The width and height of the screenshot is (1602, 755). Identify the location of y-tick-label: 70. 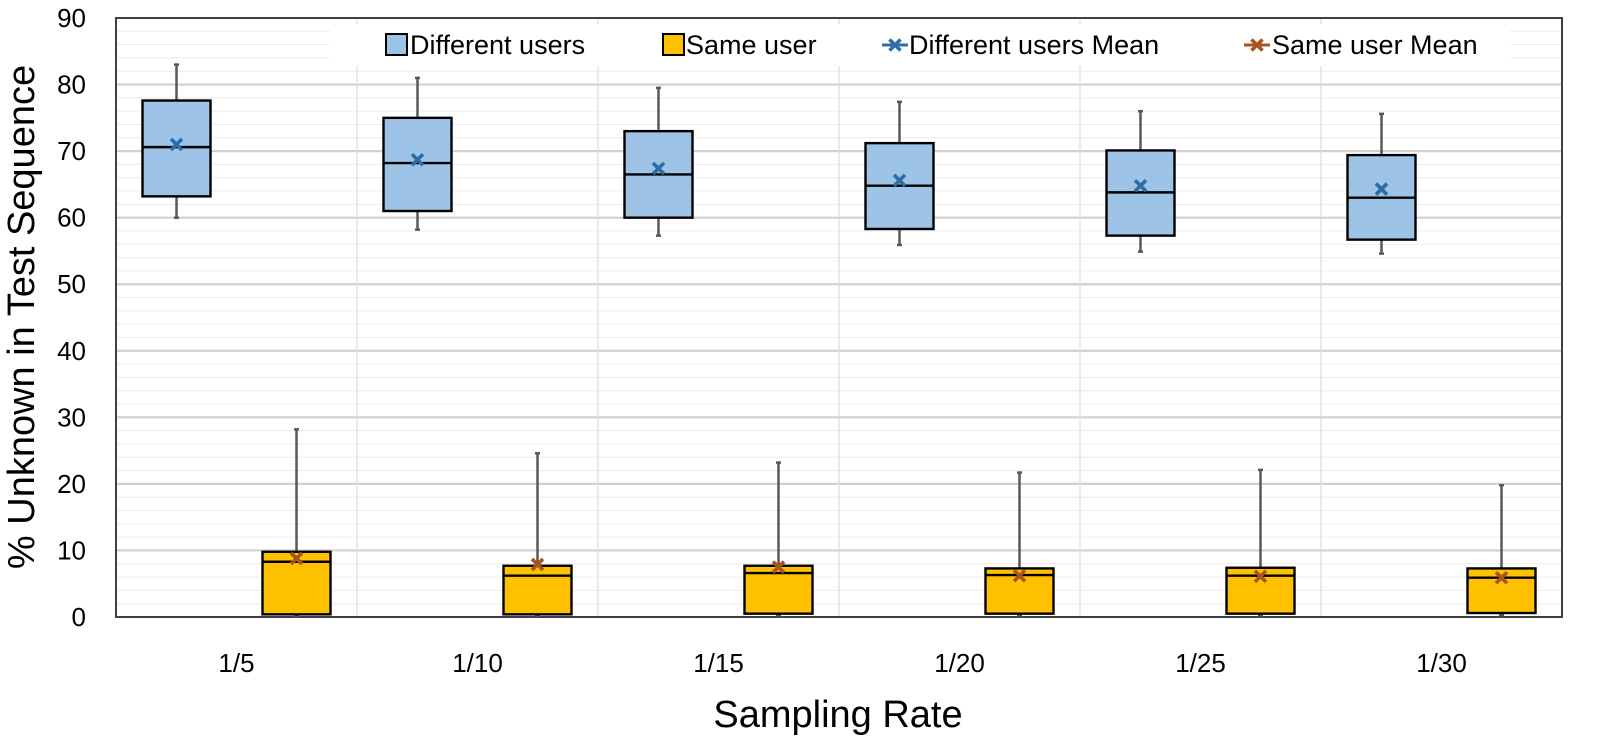
(71, 151).